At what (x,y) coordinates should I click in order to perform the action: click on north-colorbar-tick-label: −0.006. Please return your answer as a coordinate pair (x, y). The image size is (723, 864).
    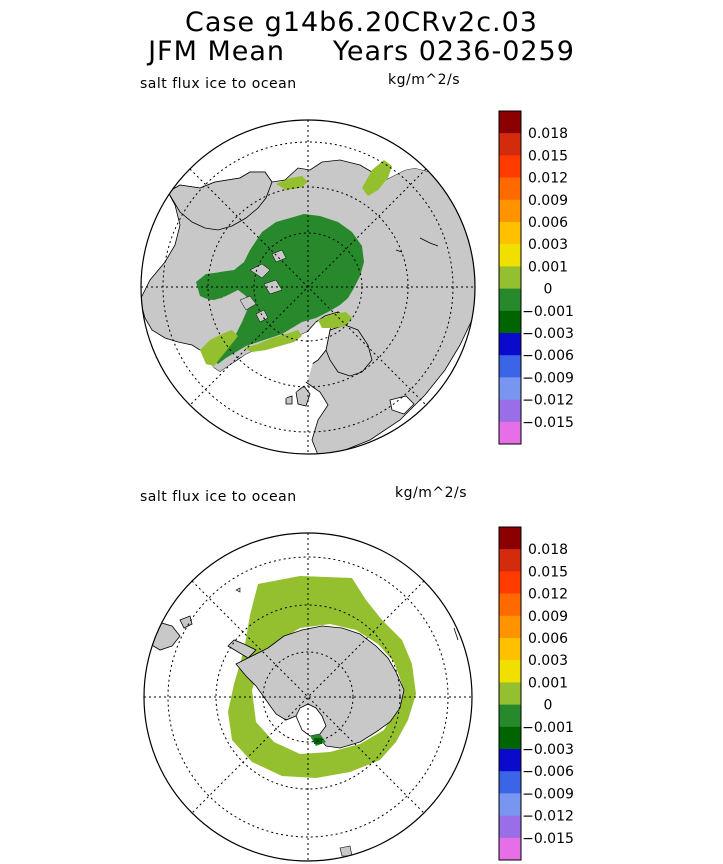
    Looking at the image, I should click on (548, 356).